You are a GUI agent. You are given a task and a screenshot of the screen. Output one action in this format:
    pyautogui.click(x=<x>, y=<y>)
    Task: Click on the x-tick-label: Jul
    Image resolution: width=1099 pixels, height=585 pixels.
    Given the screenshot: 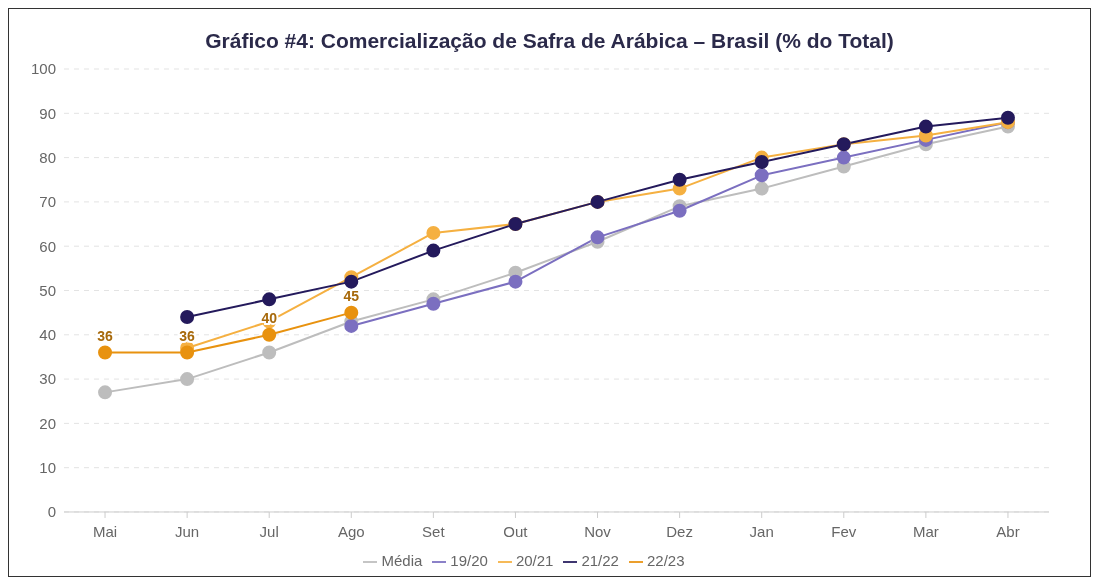 What is the action you would take?
    pyautogui.click(x=269, y=531)
    